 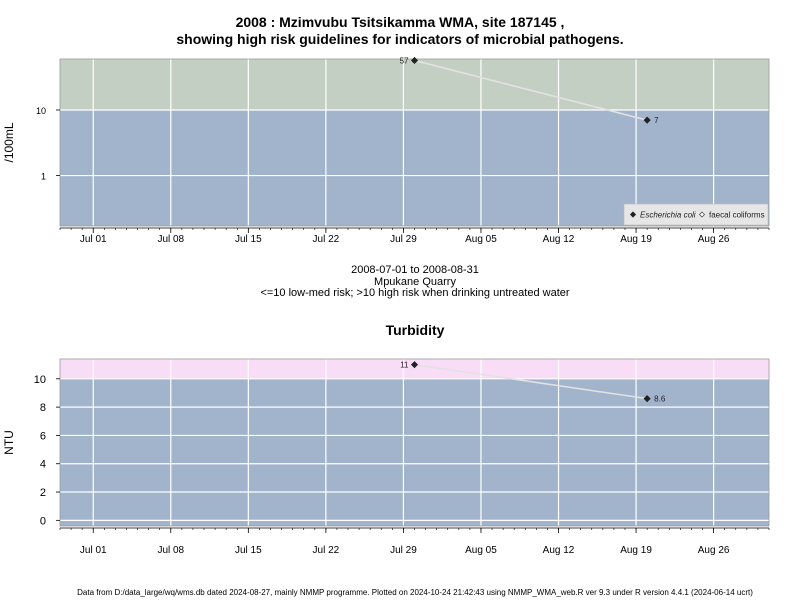 What do you see at coordinates (737, 215) in the screenshot?
I see `panel1-legend-label: faecal coliforms` at bounding box center [737, 215].